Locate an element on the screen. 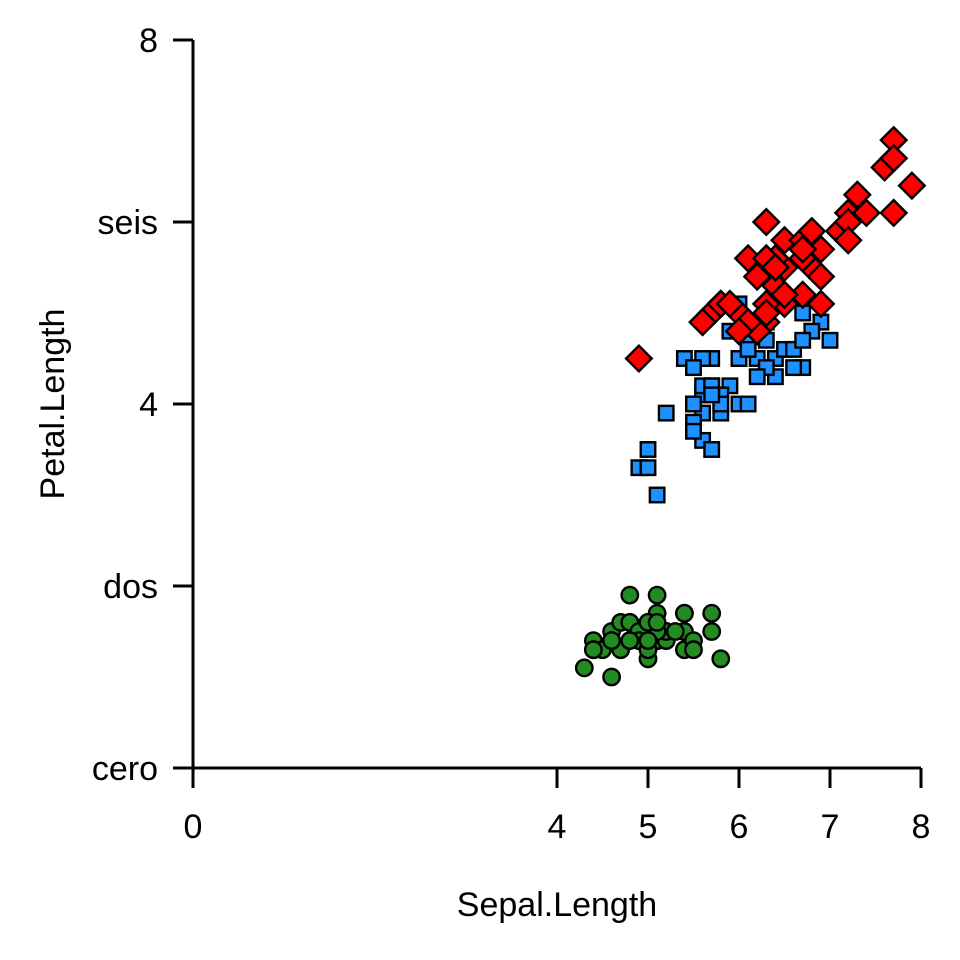  y-axis-title: Petal.Length is located at coordinates (53, 404).